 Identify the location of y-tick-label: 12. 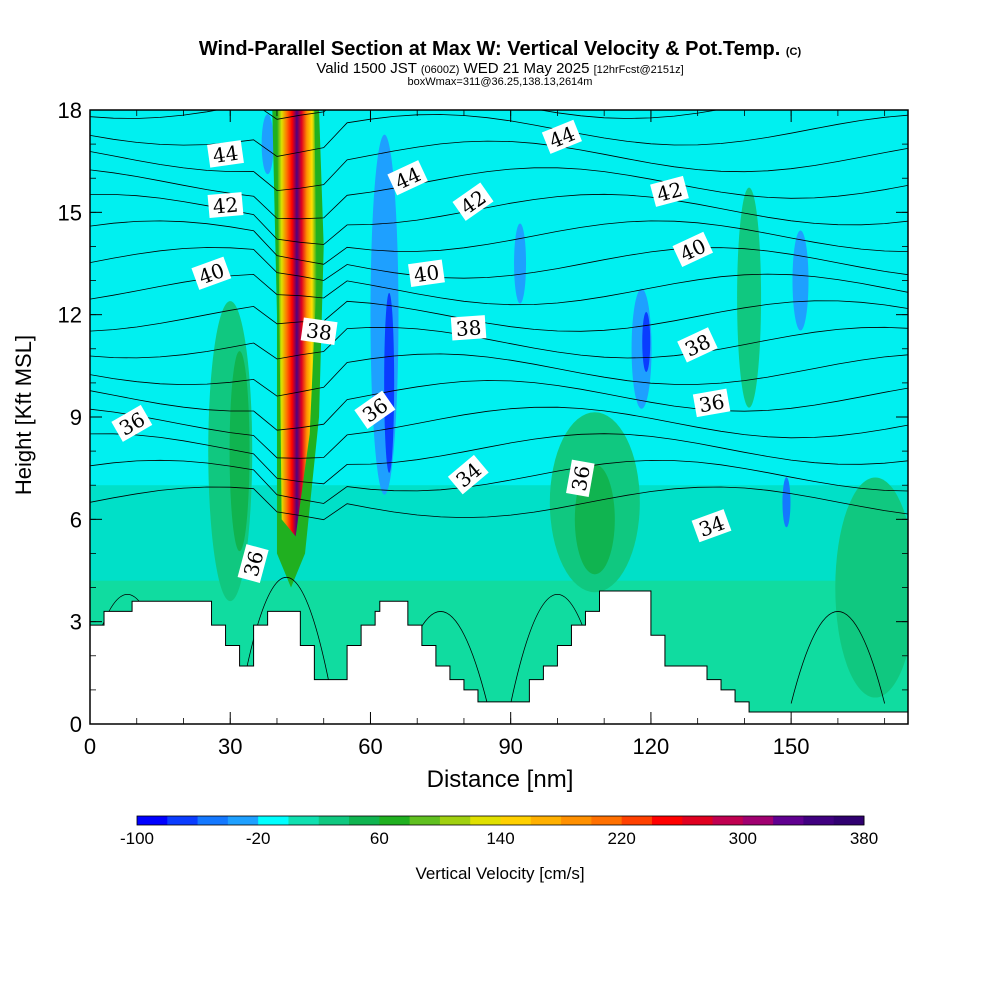
(70, 315).